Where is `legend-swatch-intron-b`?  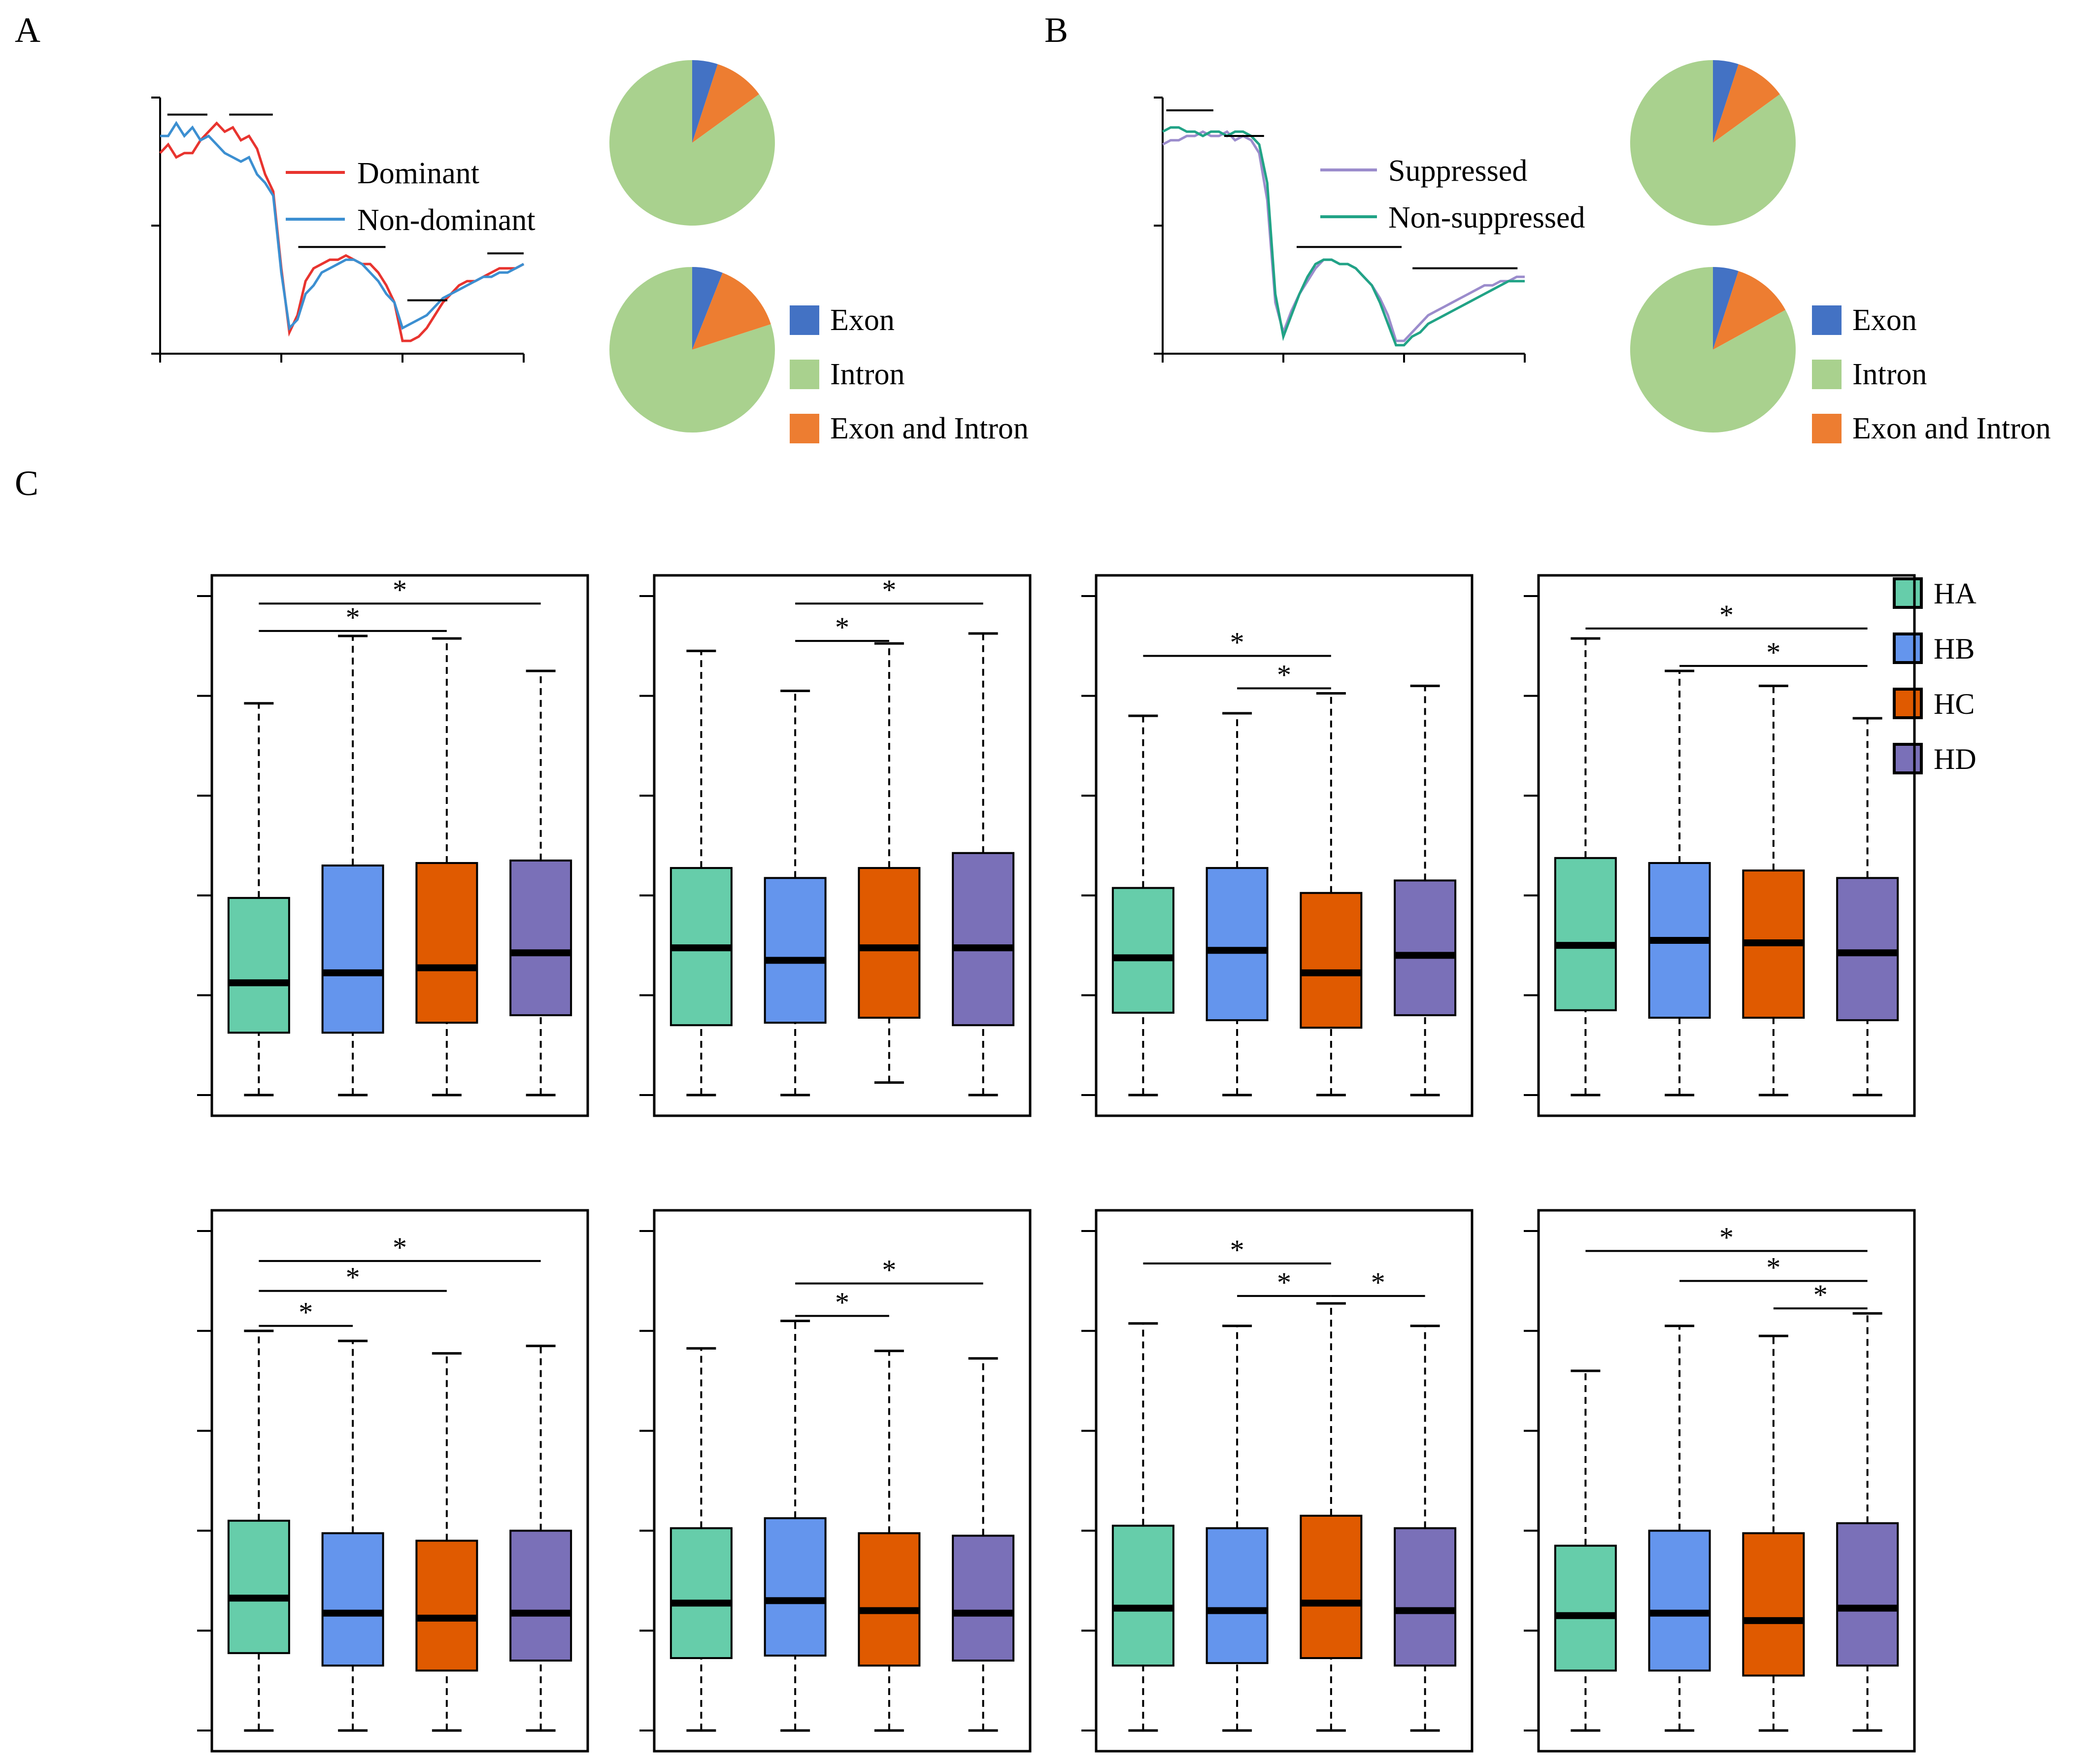
legend-swatch-intron-b is located at coordinates (1827, 374).